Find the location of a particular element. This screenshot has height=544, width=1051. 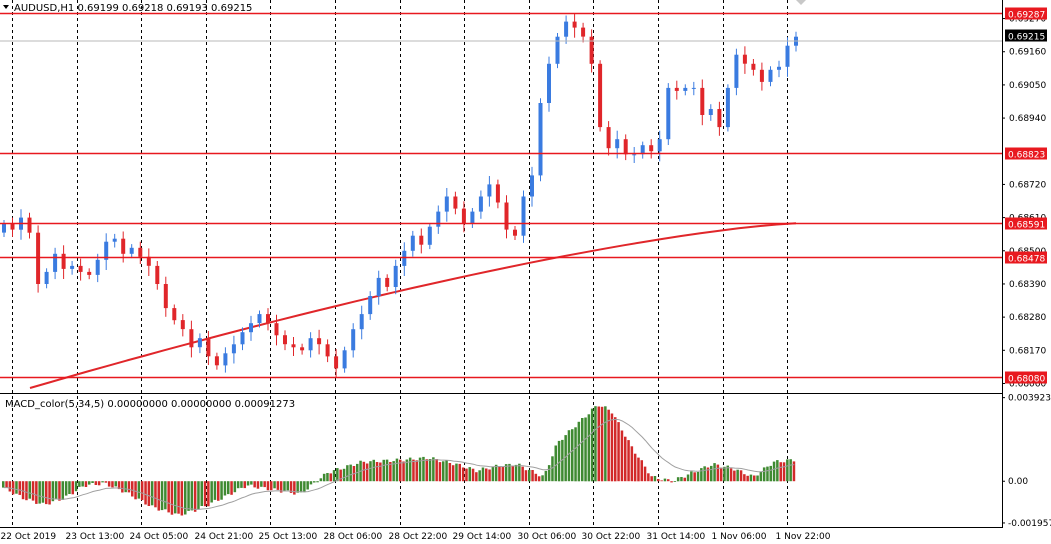

chart-shift-marker is located at coordinates (801, 2).